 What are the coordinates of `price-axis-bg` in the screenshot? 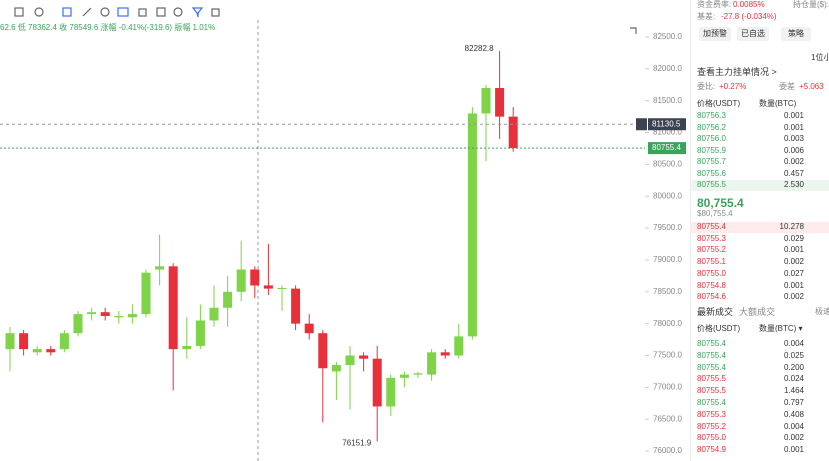 It's located at (667, 230).